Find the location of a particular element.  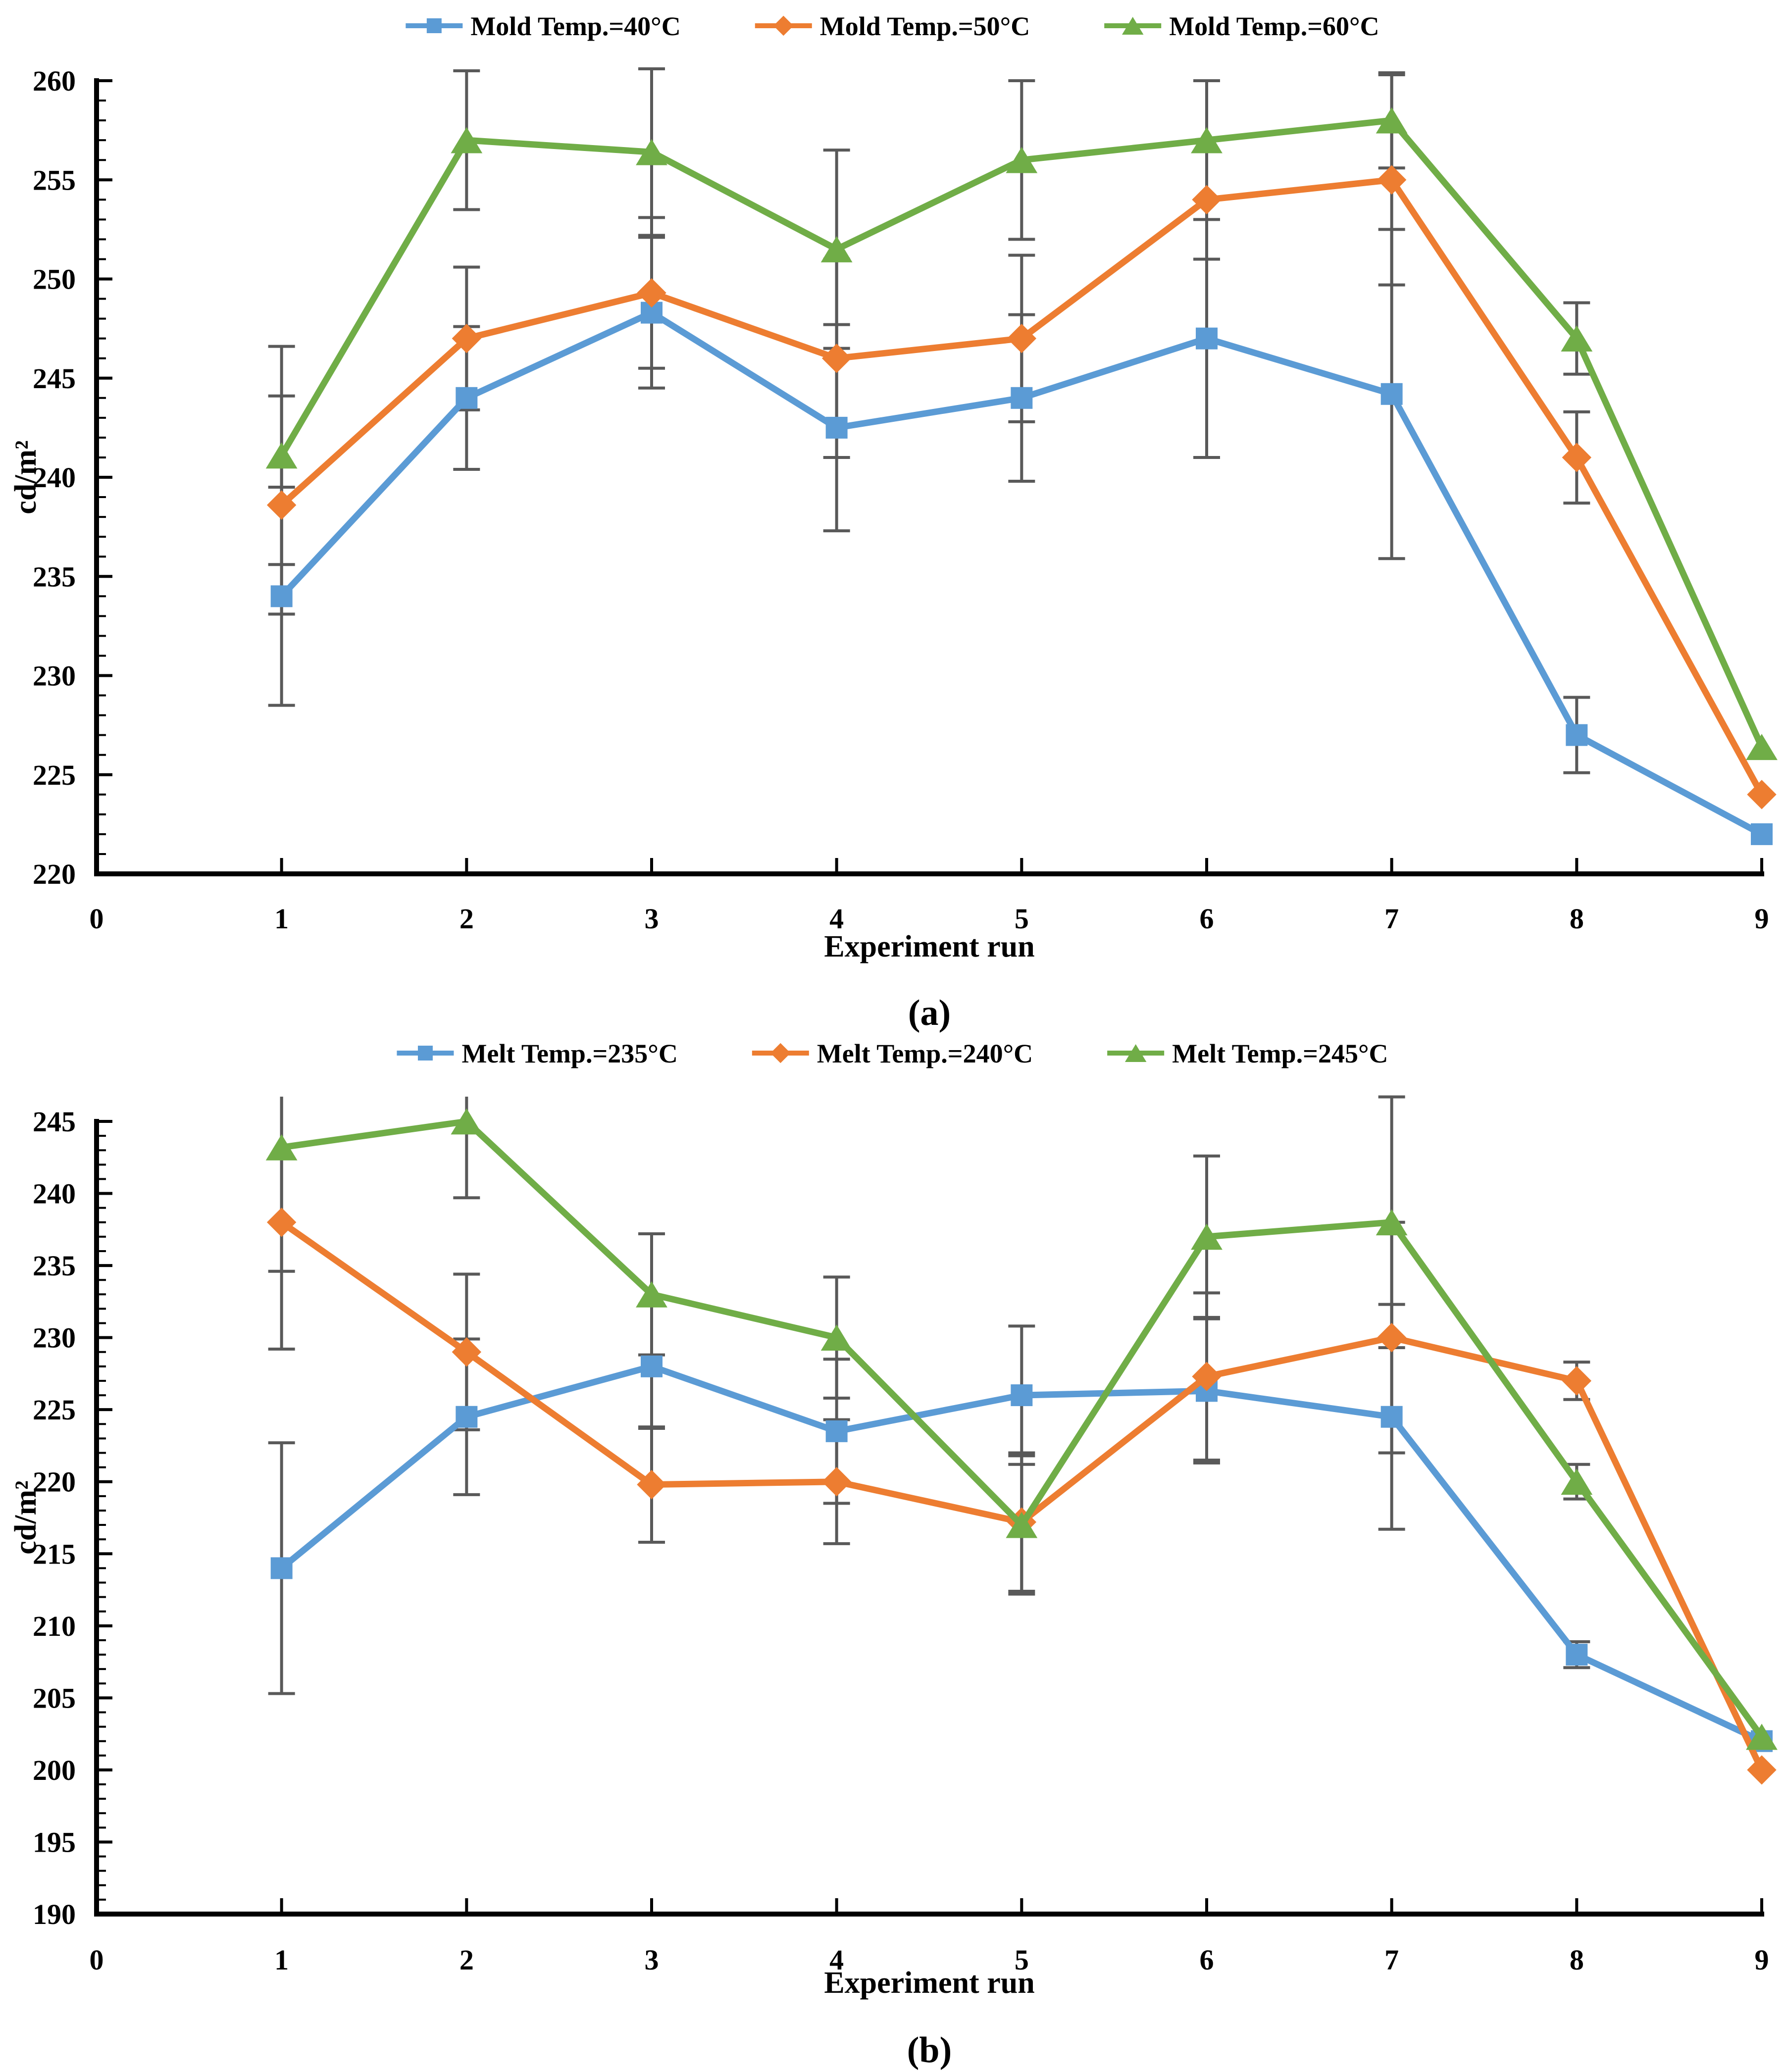

legend-label: Melt Temp.=235°C is located at coordinates (569, 1053).